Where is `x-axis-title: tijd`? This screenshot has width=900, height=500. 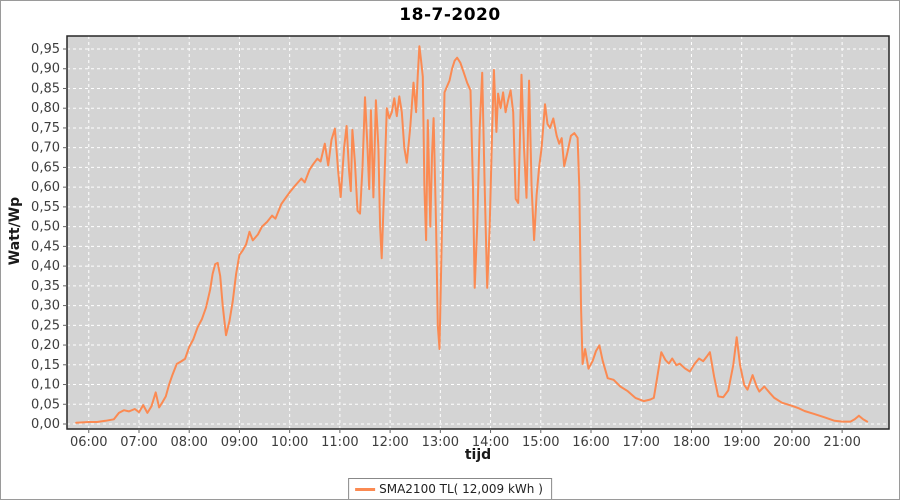 x-axis-title: tijd is located at coordinates (478, 455).